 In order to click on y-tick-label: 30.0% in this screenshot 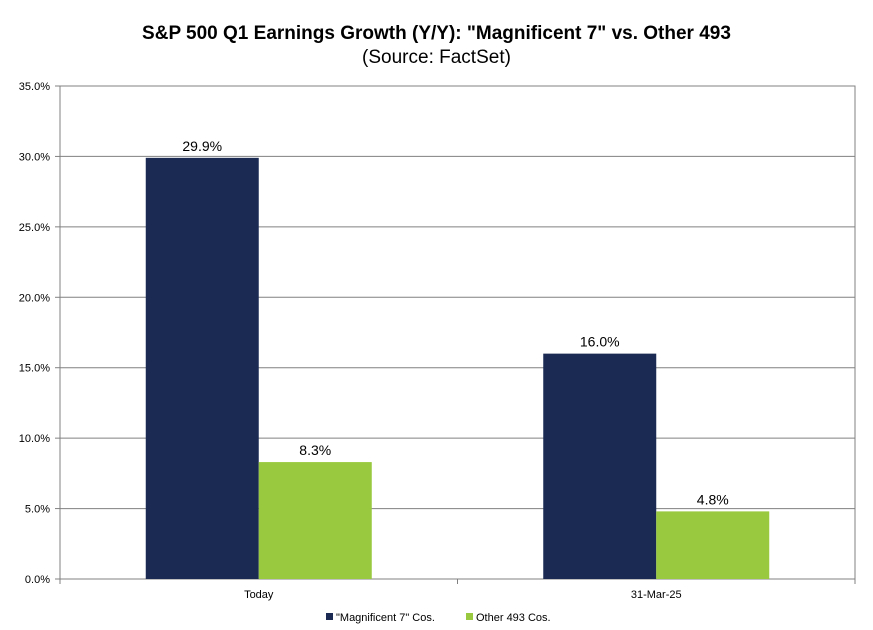, I will do `click(34, 157)`.